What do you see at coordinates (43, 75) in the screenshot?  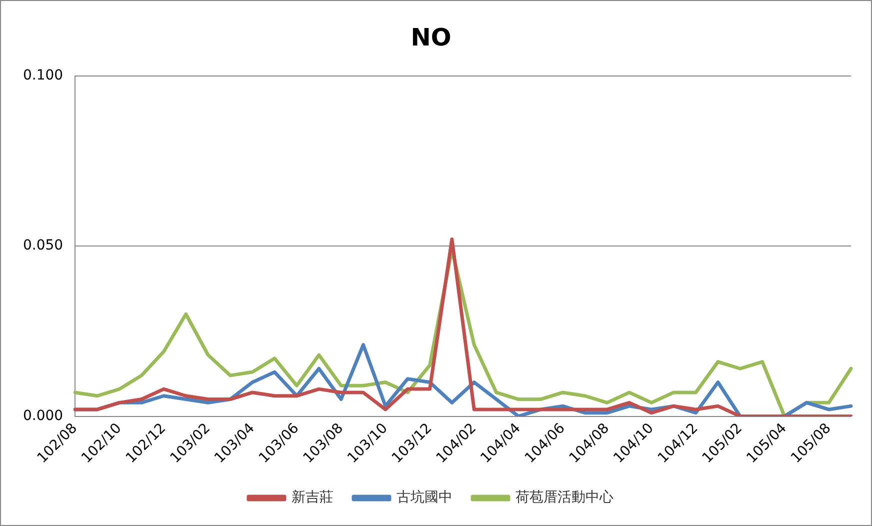 I see `y-tick-label: 0.100` at bounding box center [43, 75].